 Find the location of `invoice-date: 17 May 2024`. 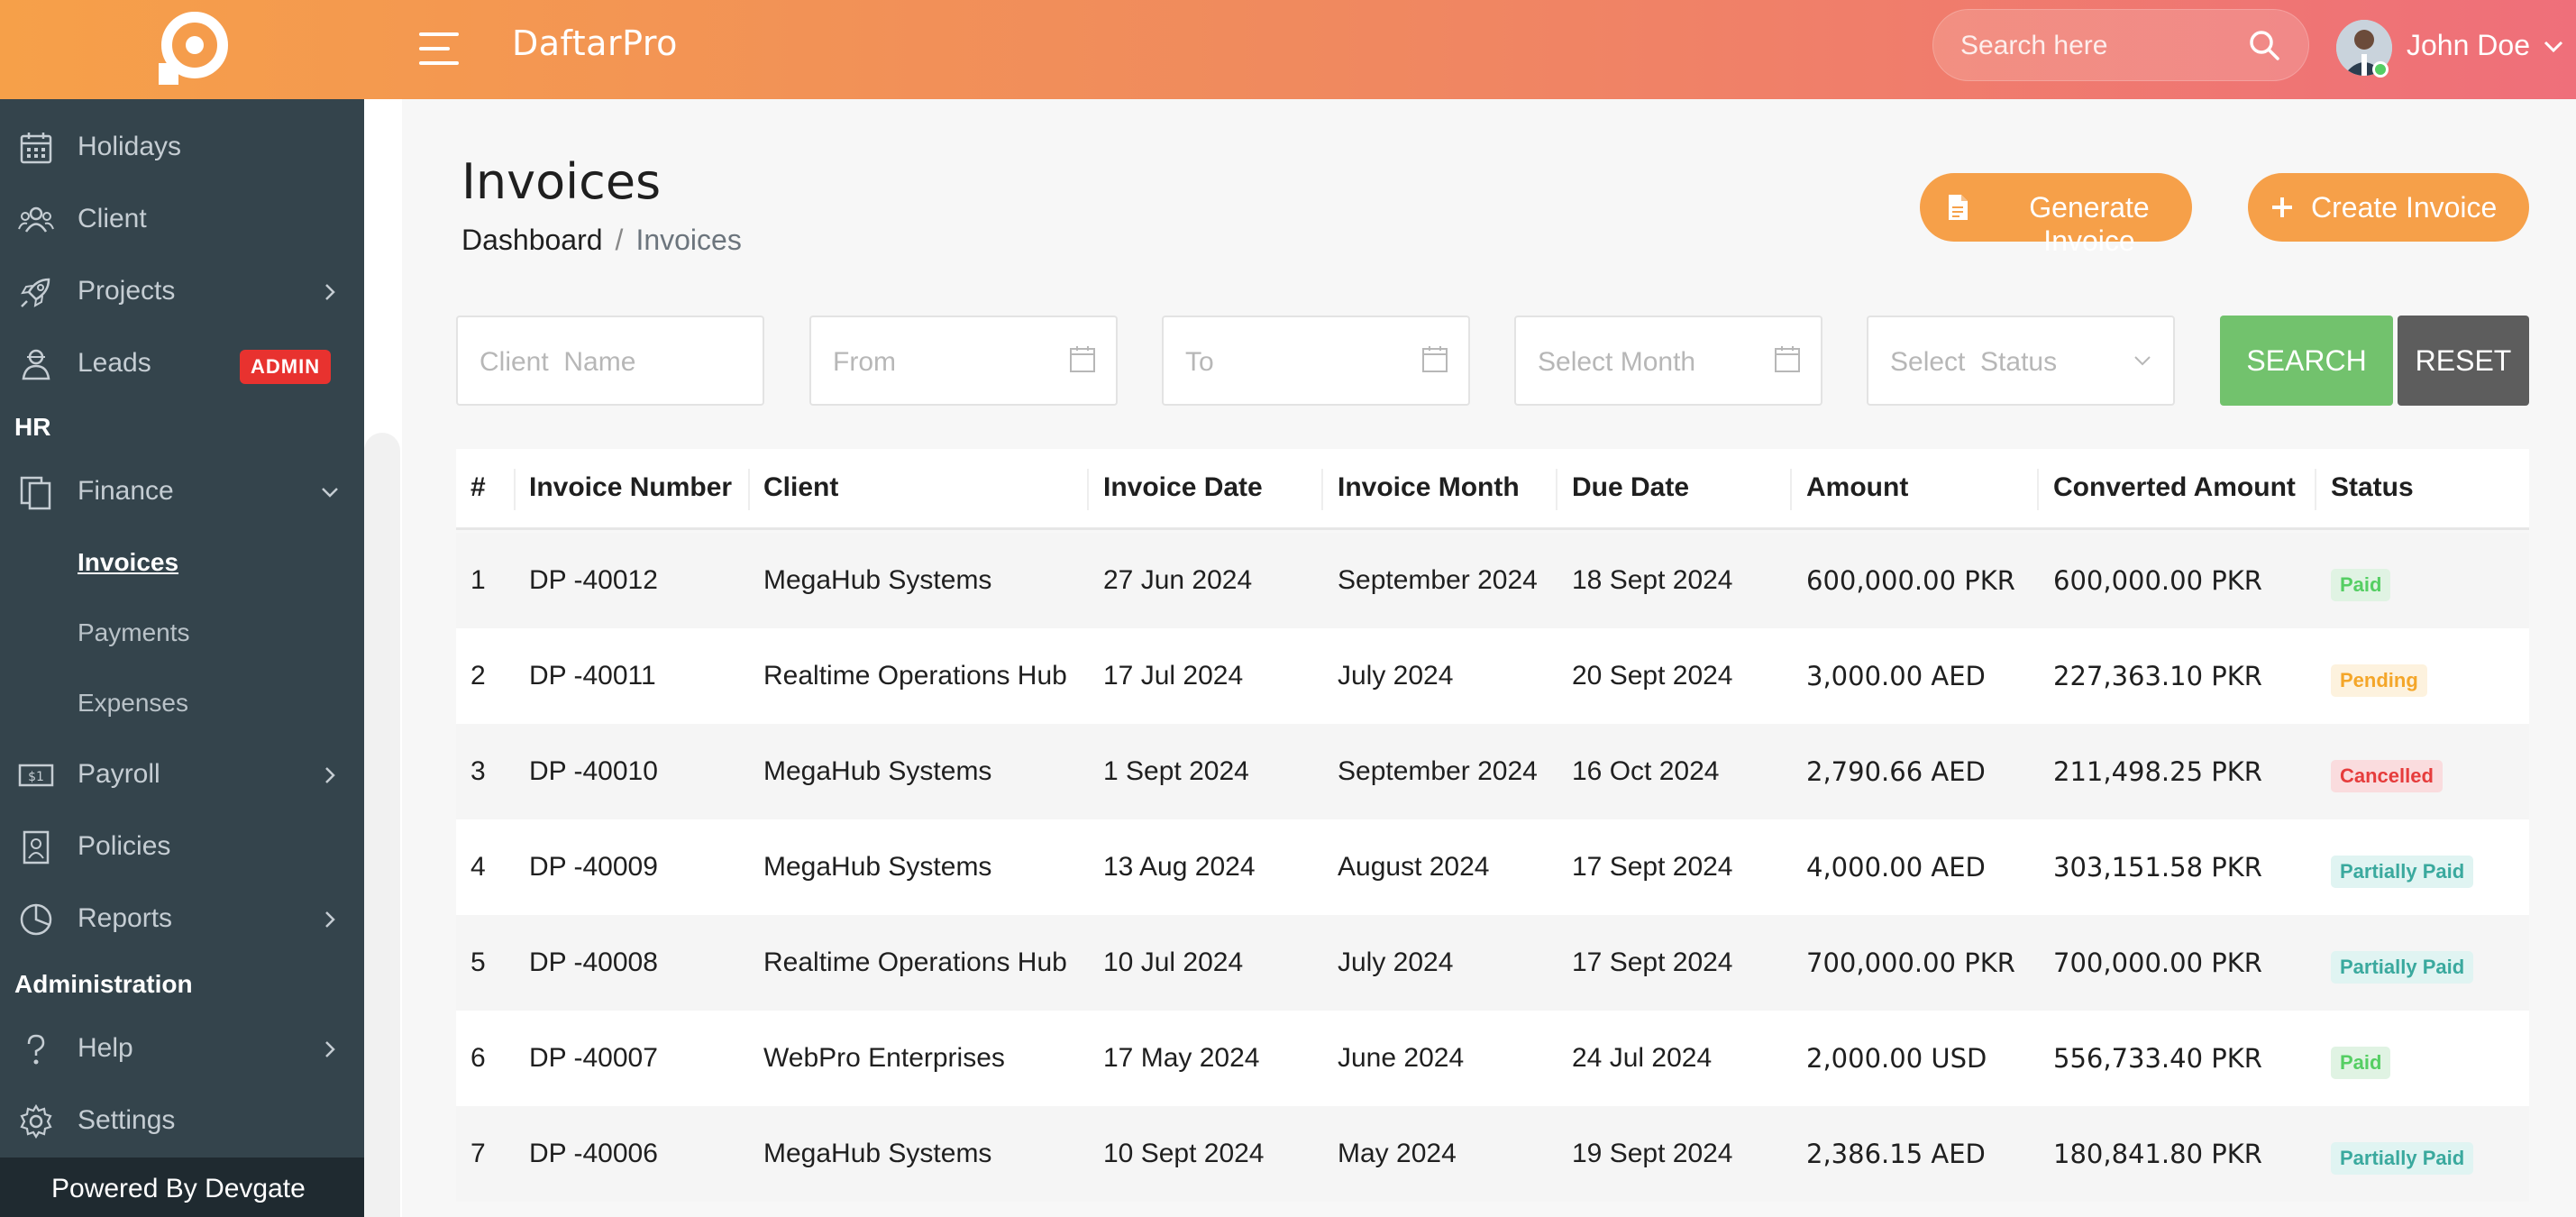

invoice-date: 17 May 2024 is located at coordinates (1181, 1058).